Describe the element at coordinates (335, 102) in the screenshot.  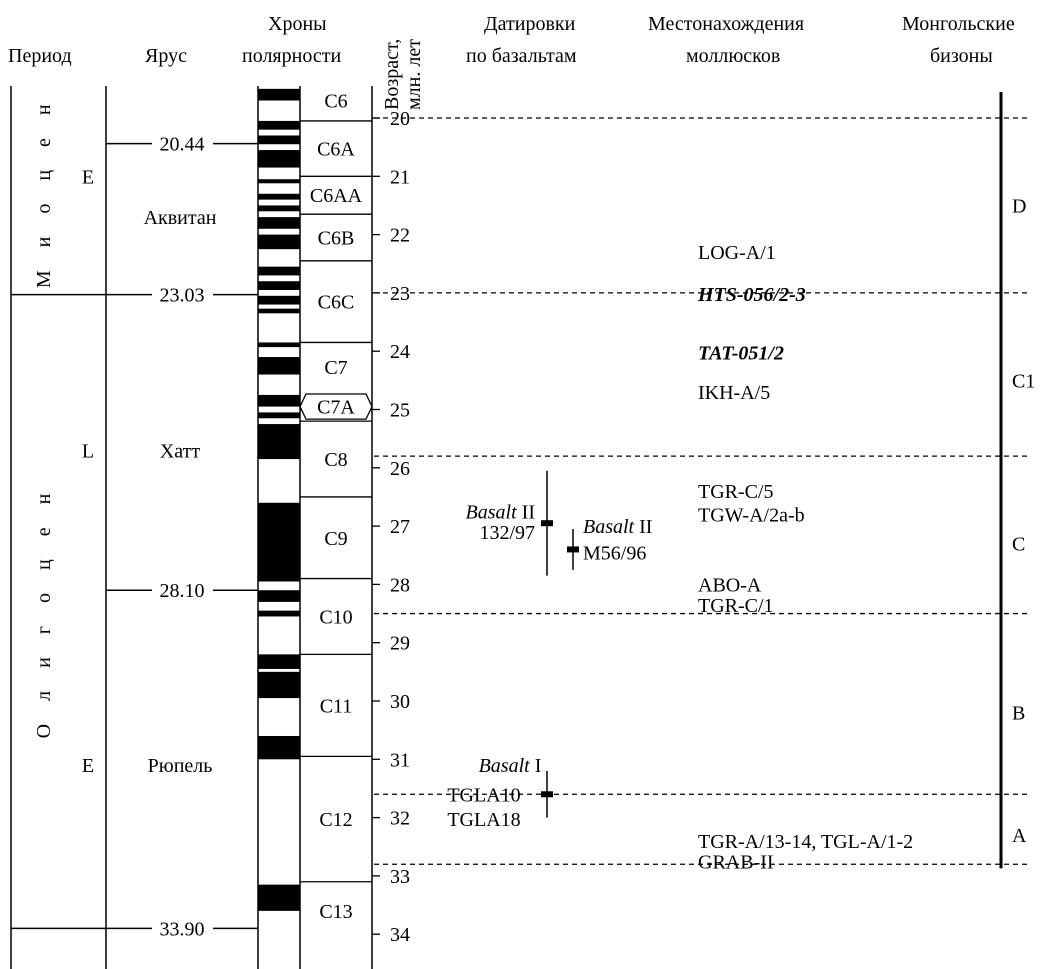
I see `chron-label: C6` at that location.